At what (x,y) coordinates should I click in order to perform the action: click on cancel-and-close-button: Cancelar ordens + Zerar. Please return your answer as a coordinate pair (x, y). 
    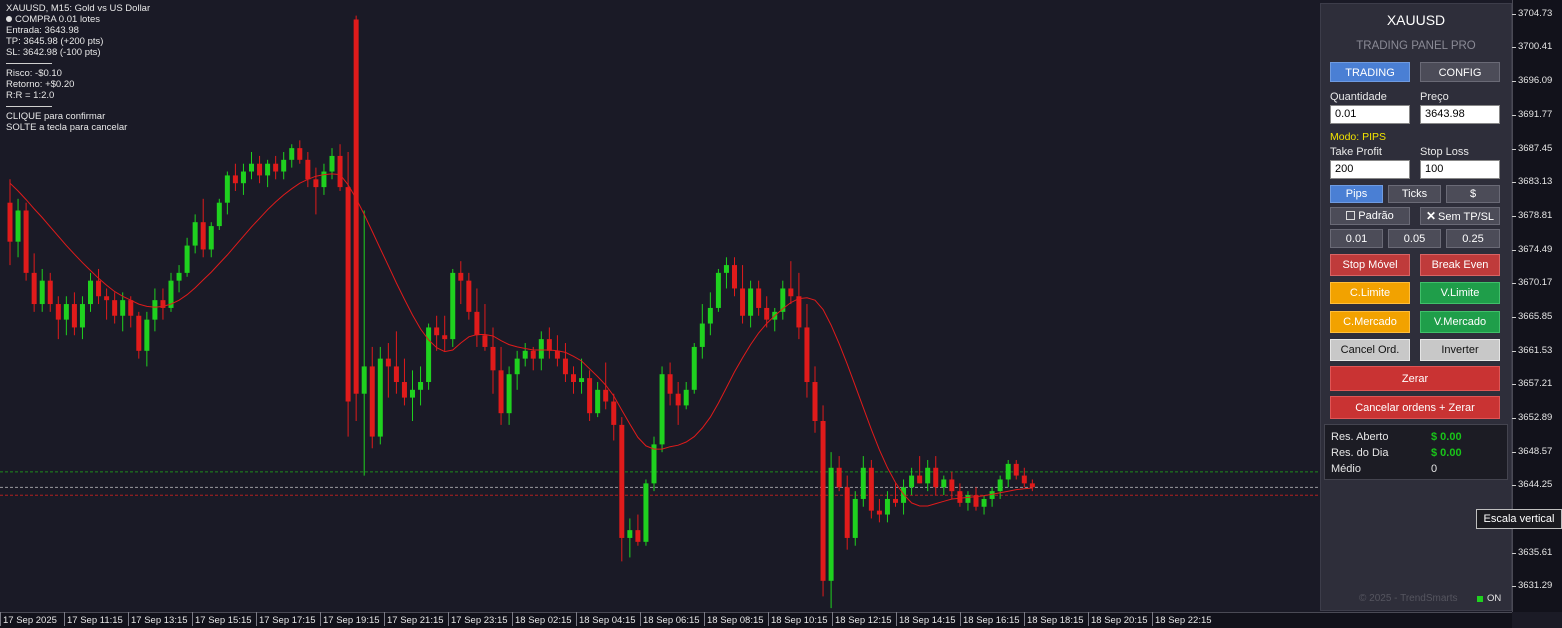
    Looking at the image, I should click on (1415, 407).